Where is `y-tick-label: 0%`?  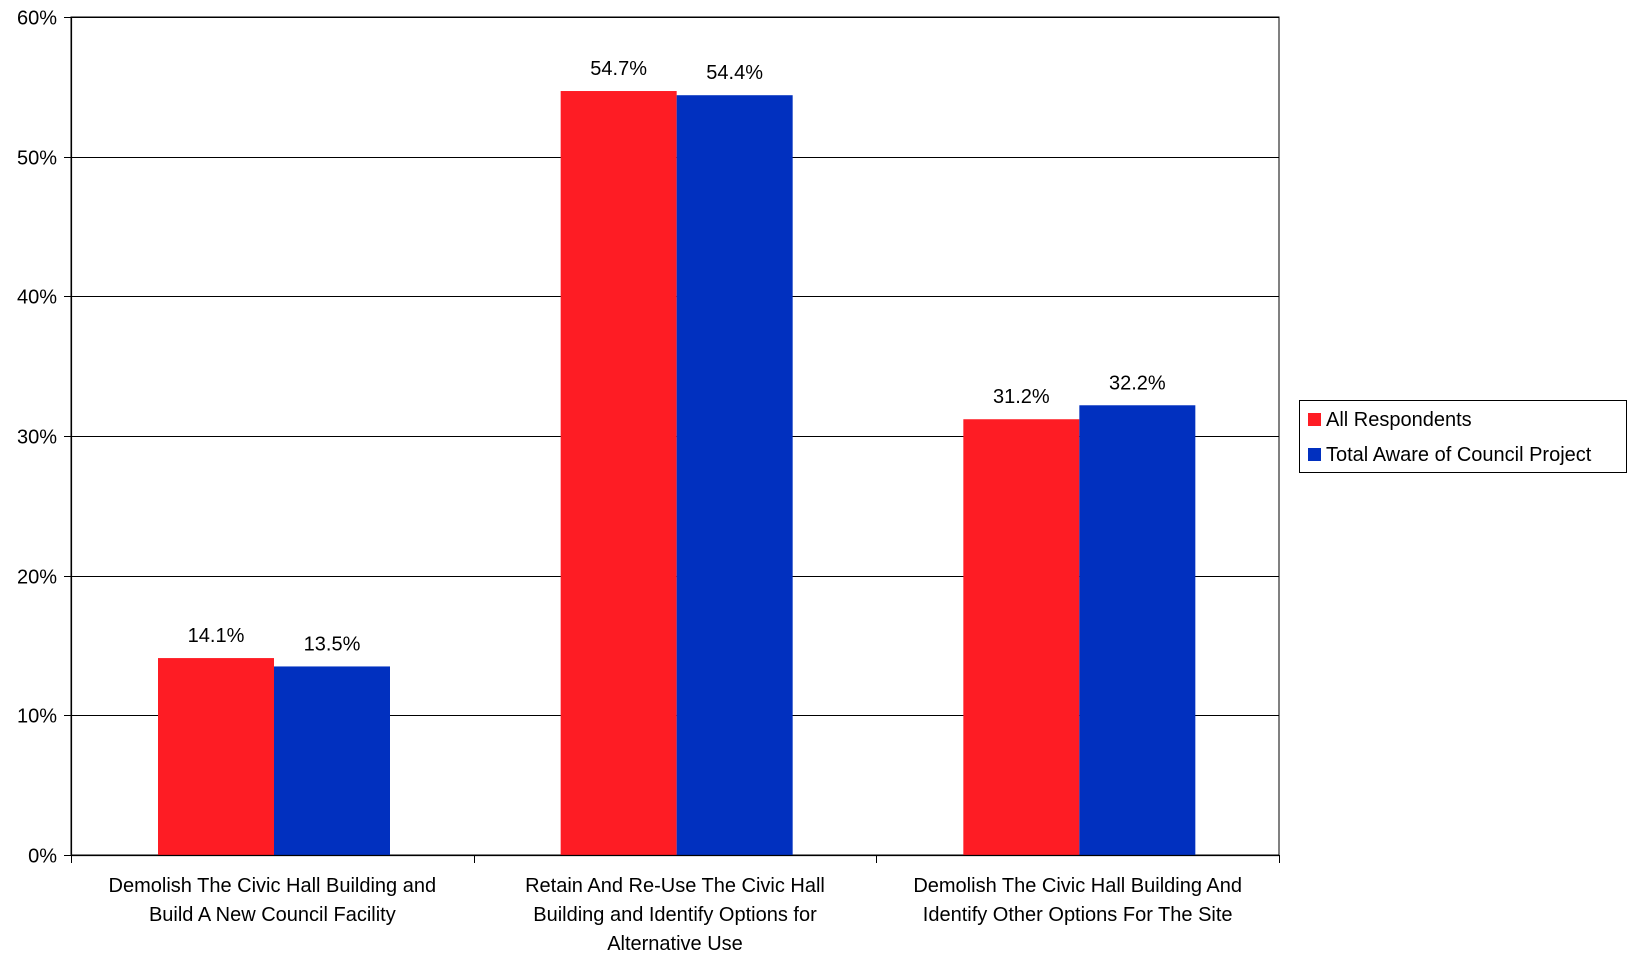 y-tick-label: 0% is located at coordinates (42, 857).